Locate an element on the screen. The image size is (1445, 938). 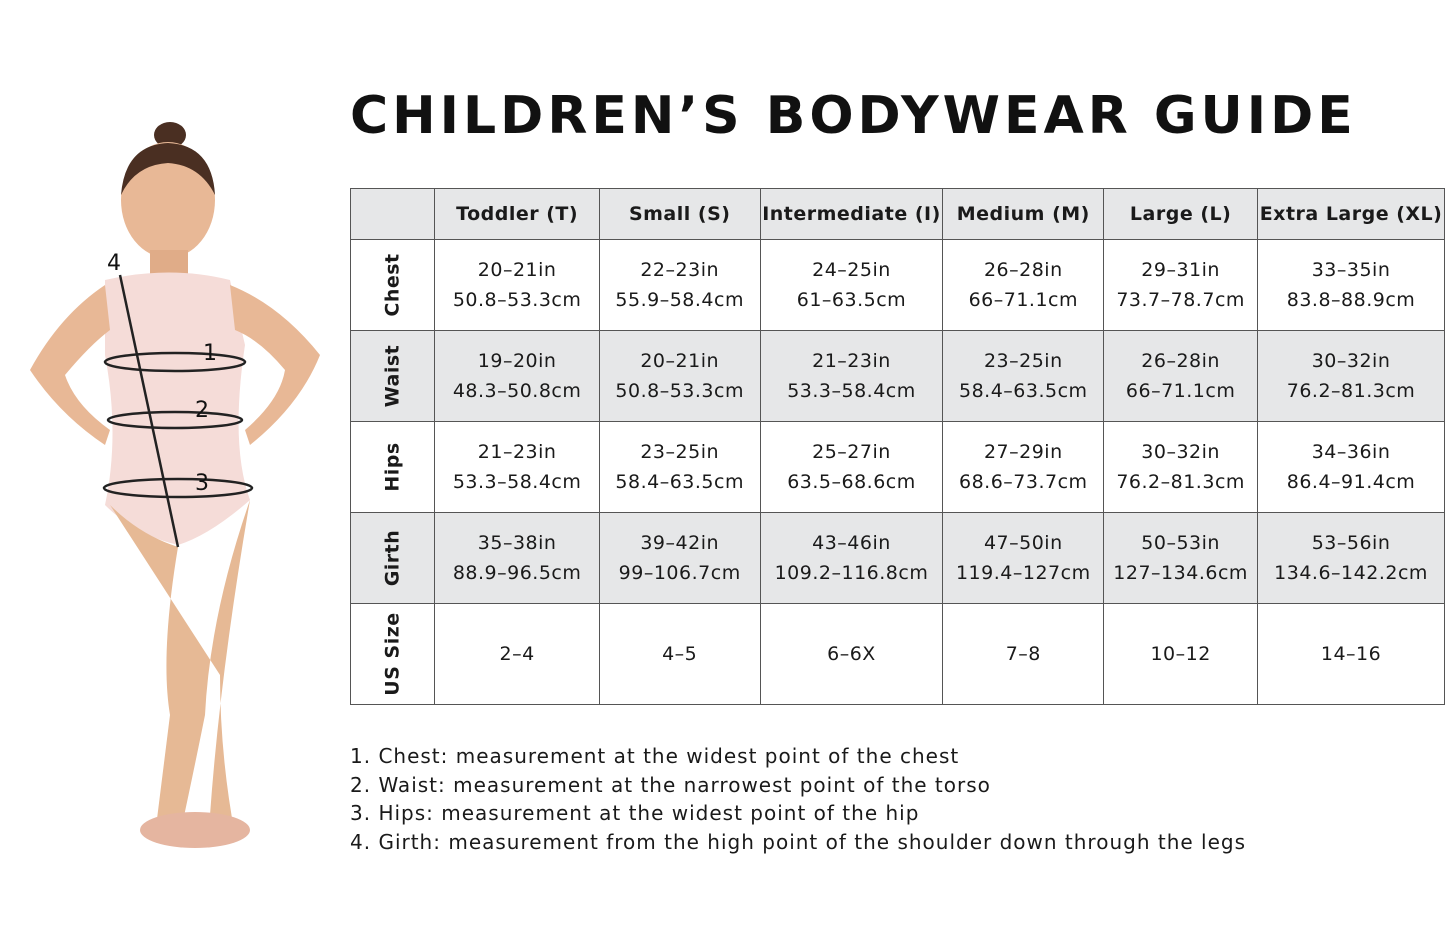
cell-value-metric: 73.7–78.7cm is located at coordinates (1180, 300).